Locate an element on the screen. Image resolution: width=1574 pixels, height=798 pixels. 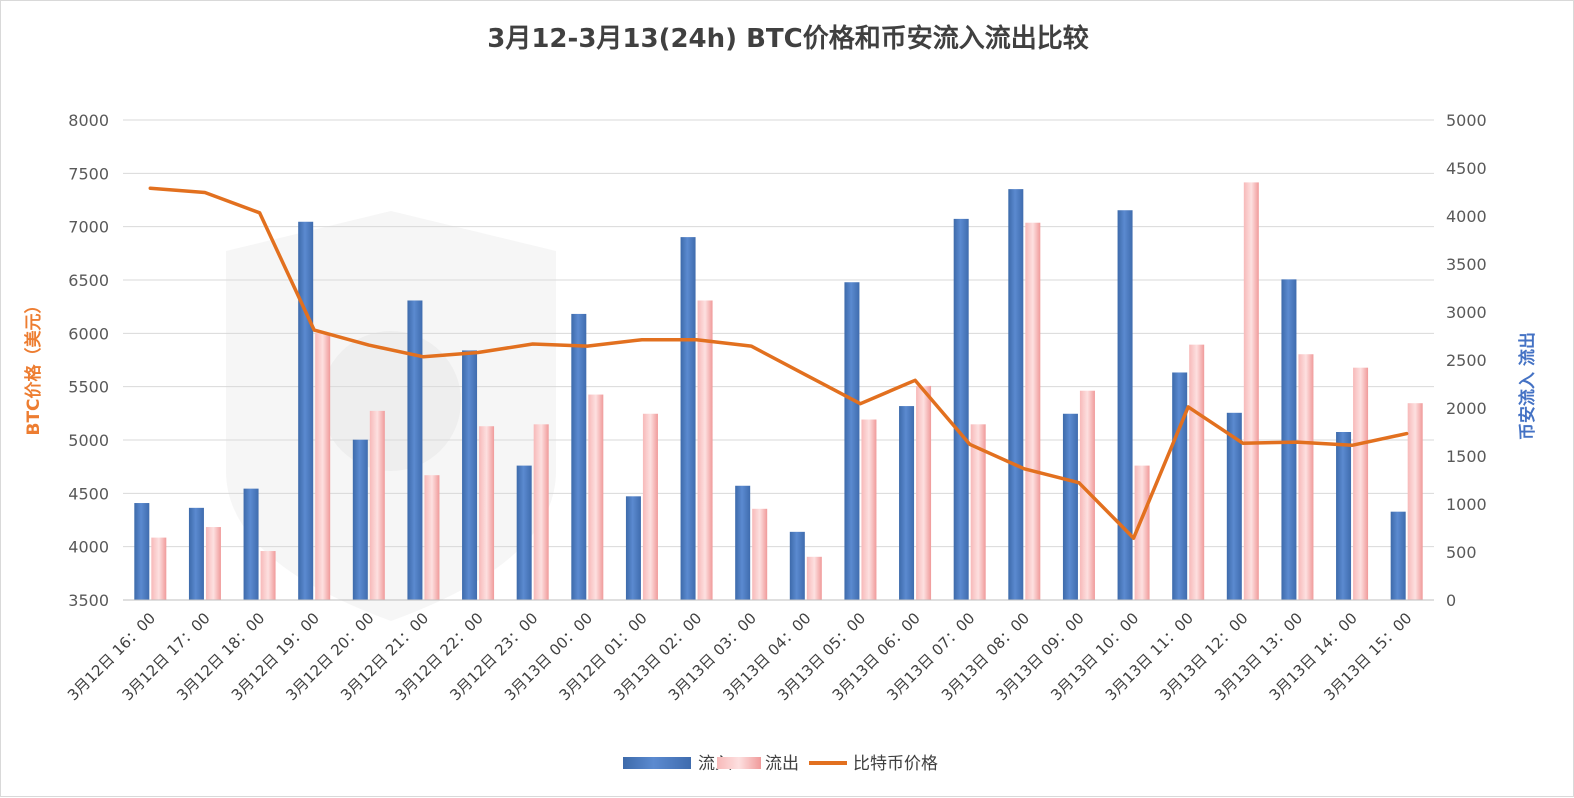
right-axis: 0 500 1000 1500 2000 2500 3000 3500 4000 4500 5000 is located at coordinates (1466, 360).